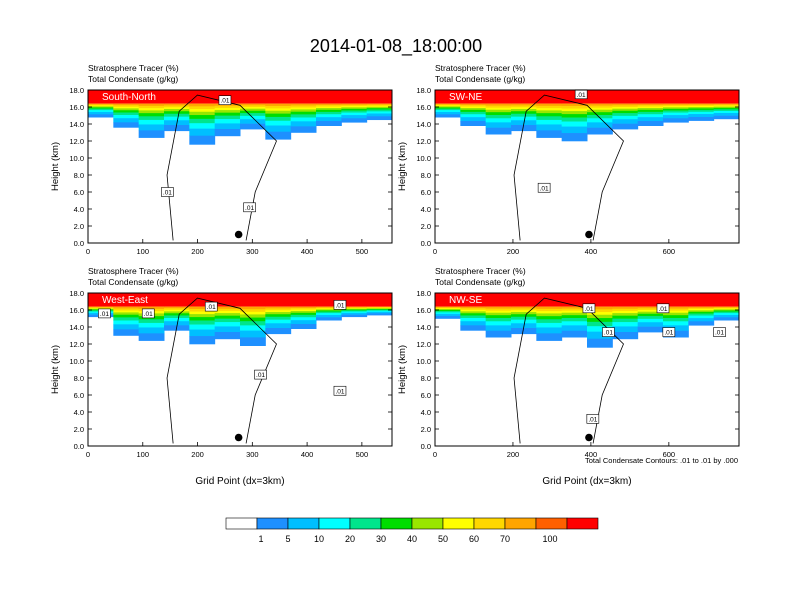  Describe the element at coordinates (238, 234) in the screenshot. I see `location-marker` at that location.